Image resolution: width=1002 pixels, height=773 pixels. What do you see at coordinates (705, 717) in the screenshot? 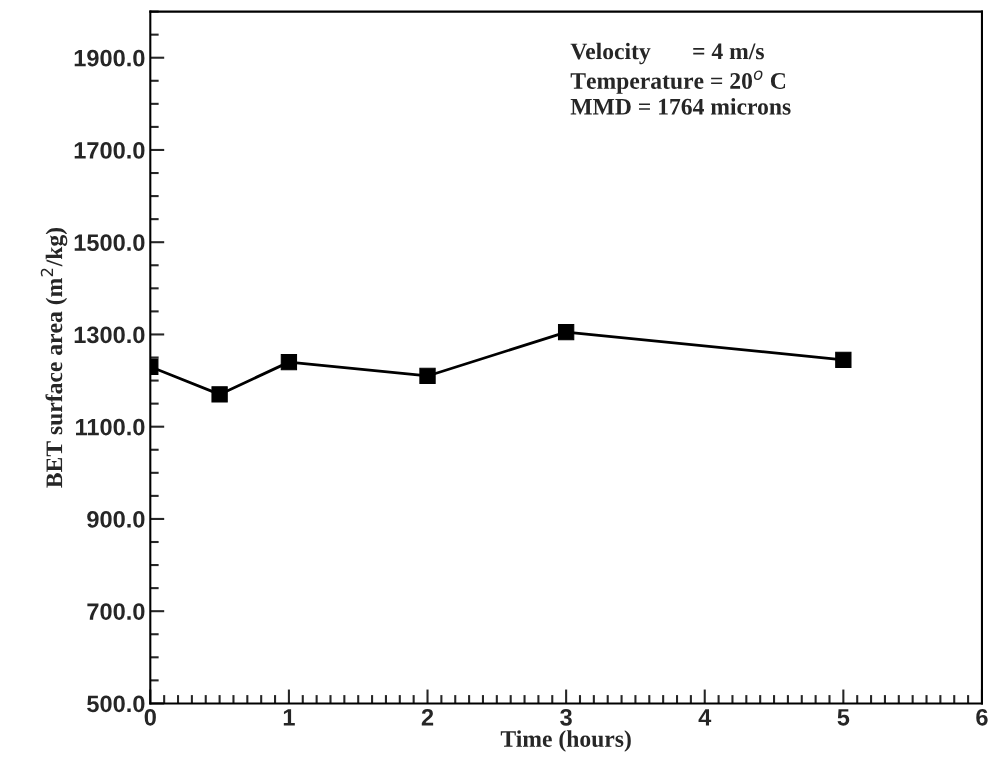
I see `x-tick-label: 4` at bounding box center [705, 717].